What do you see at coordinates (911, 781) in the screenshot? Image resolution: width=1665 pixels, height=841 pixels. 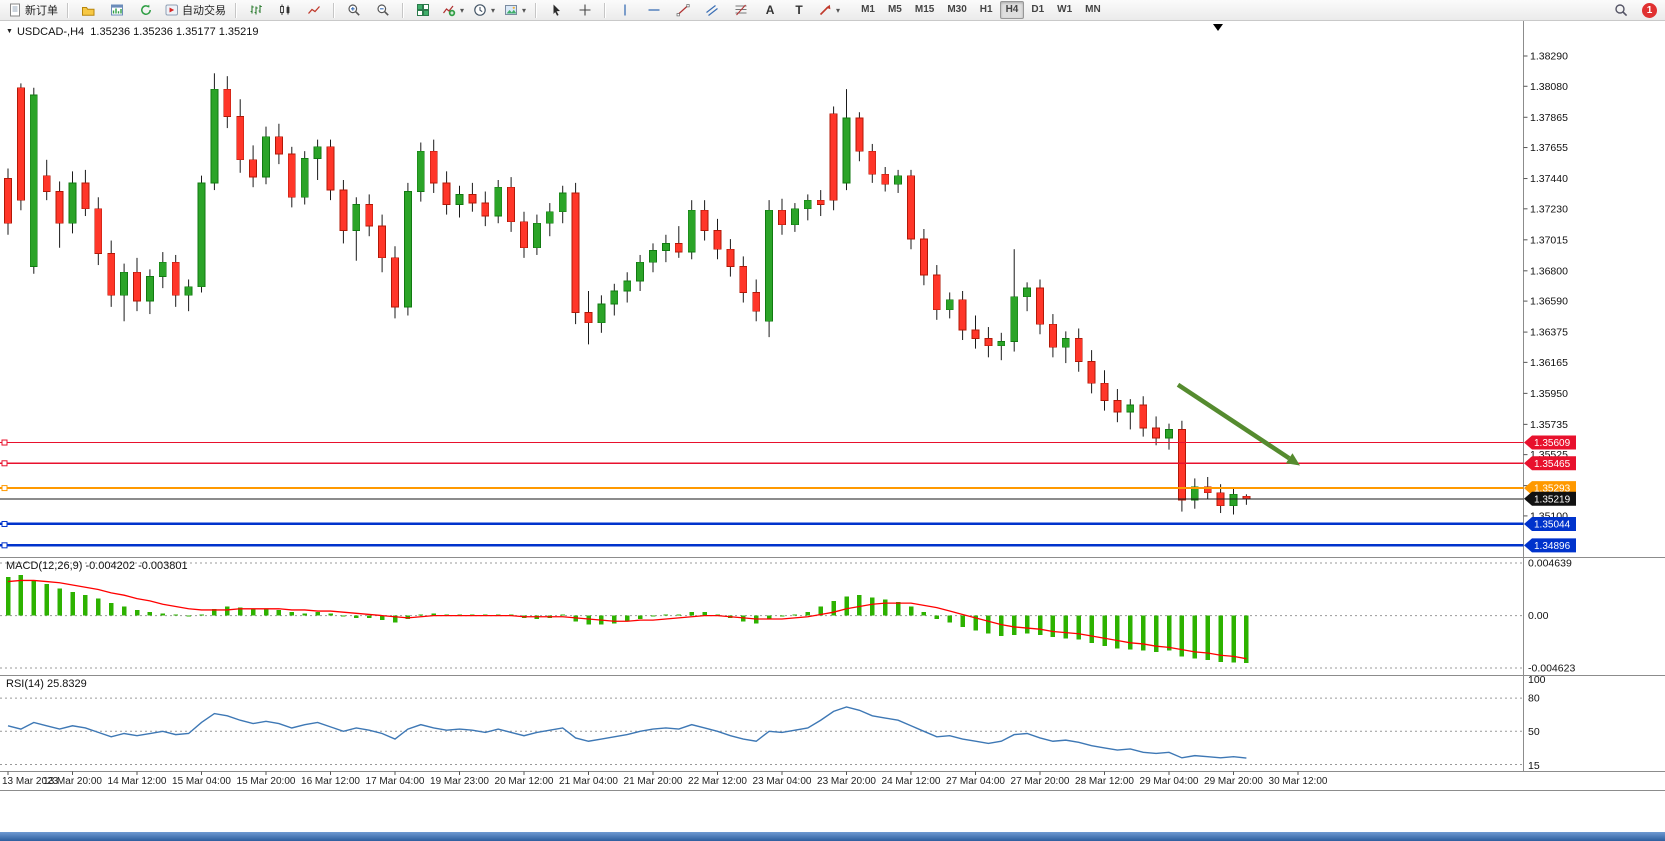 I see `time-axis-label: 24 Mar 12:00` at bounding box center [911, 781].